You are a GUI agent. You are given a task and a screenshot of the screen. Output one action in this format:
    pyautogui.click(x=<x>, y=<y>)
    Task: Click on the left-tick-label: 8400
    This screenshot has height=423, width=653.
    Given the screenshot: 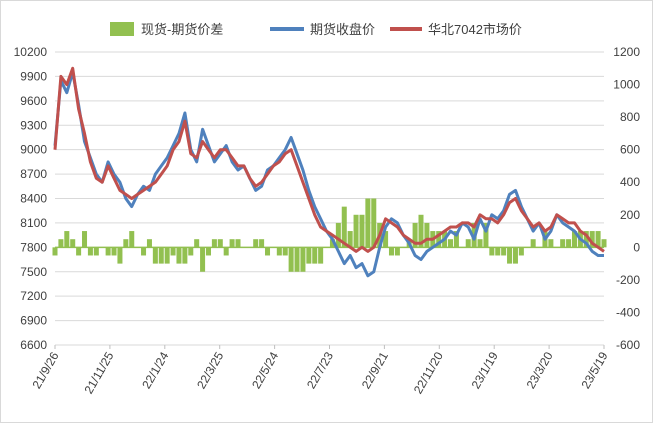 What is the action you would take?
    pyautogui.click(x=33, y=199)
    